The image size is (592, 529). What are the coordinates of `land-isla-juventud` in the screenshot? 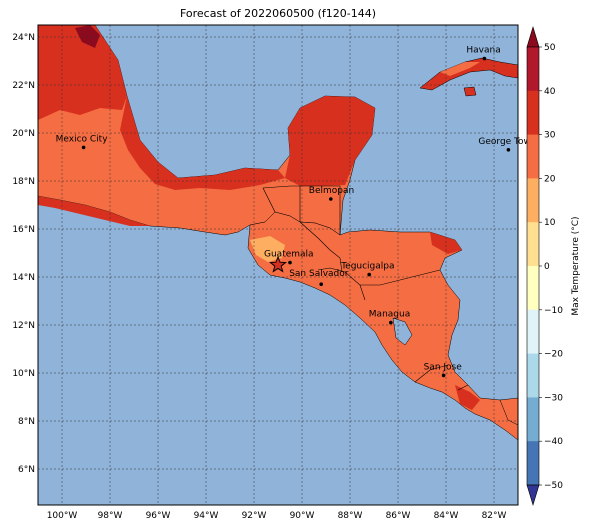 It's located at (470, 91).